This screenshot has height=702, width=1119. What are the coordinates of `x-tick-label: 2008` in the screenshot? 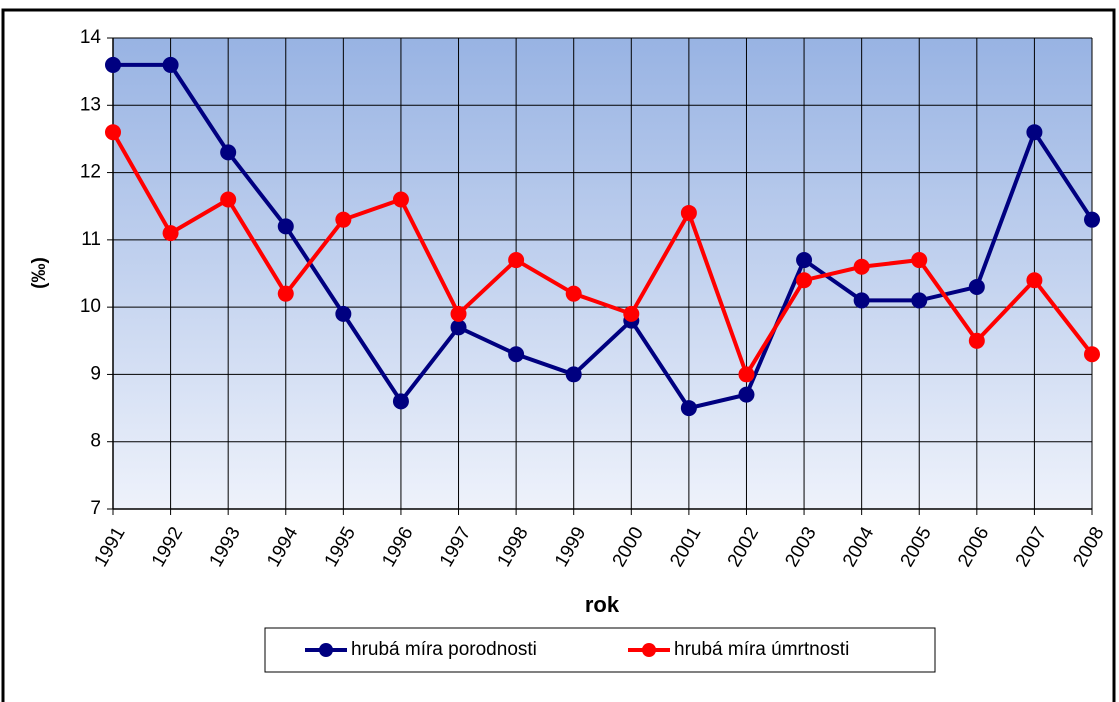 It's located at (1088, 547).